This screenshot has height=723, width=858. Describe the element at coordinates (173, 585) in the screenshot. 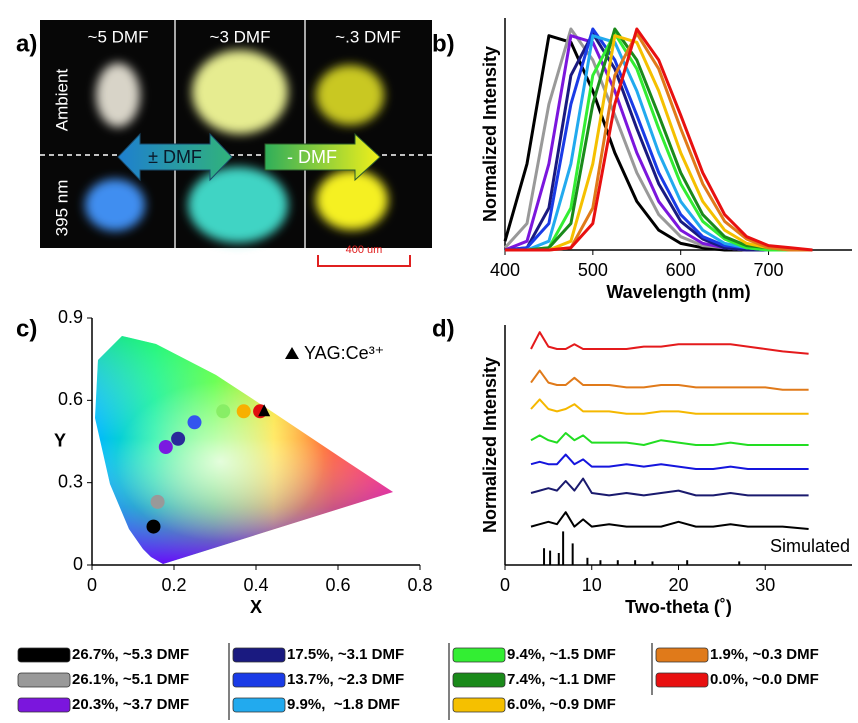

I see `x-tick-label: 0.2` at that location.